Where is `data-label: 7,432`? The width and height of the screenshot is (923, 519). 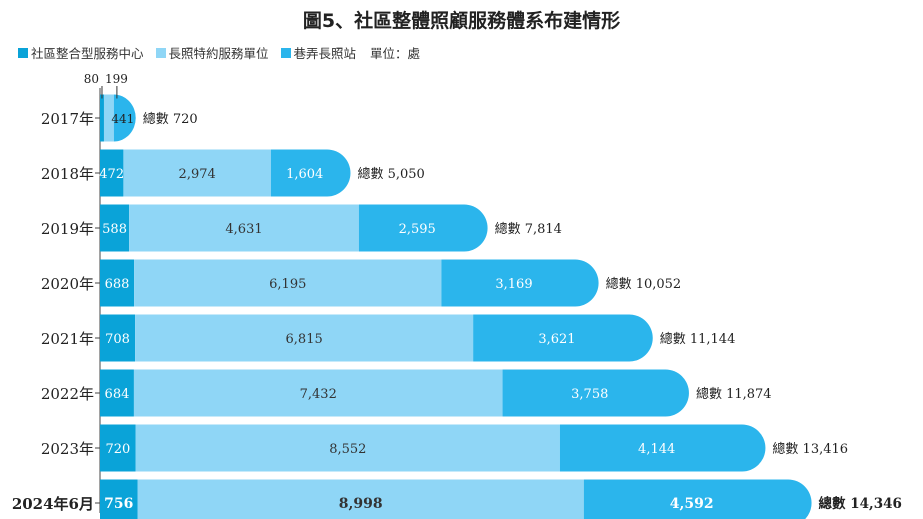 data-label: 7,432 is located at coordinates (318, 394).